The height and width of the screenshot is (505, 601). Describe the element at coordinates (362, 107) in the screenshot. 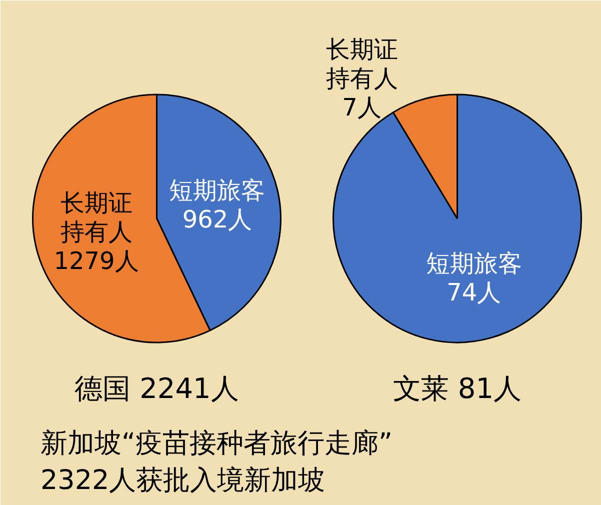

I see `data-label: 7人` at that location.